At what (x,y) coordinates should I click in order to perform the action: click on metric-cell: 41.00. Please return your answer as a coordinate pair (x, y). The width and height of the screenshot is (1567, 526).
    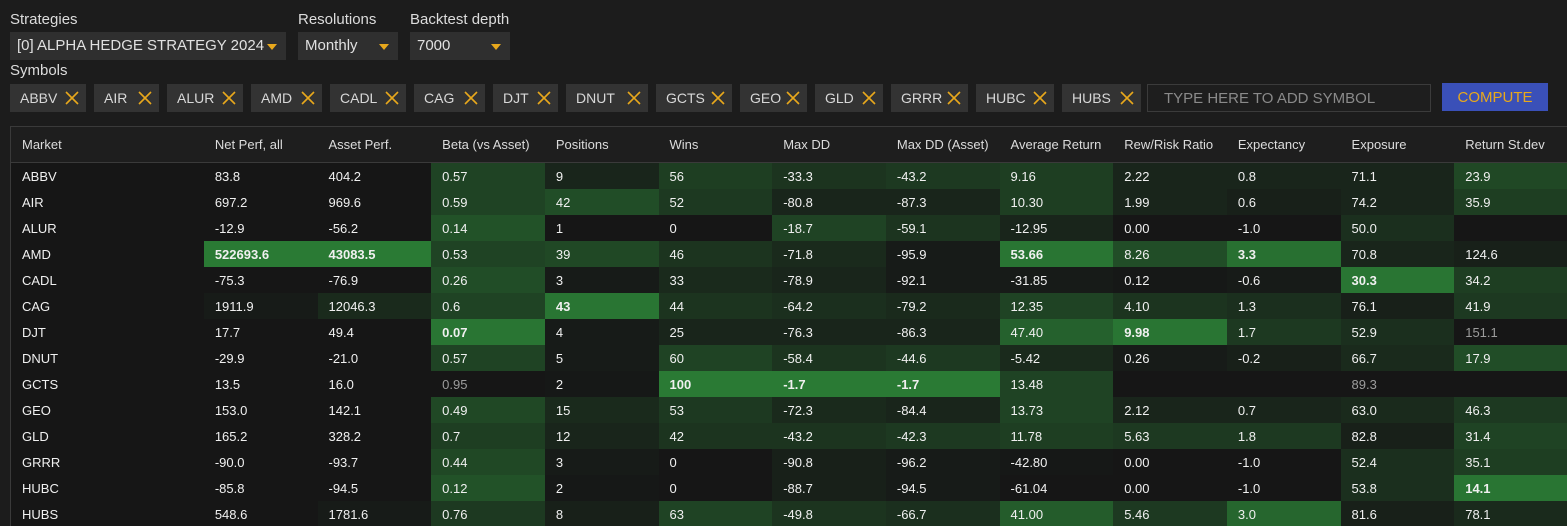
    Looking at the image, I should click on (1057, 513).